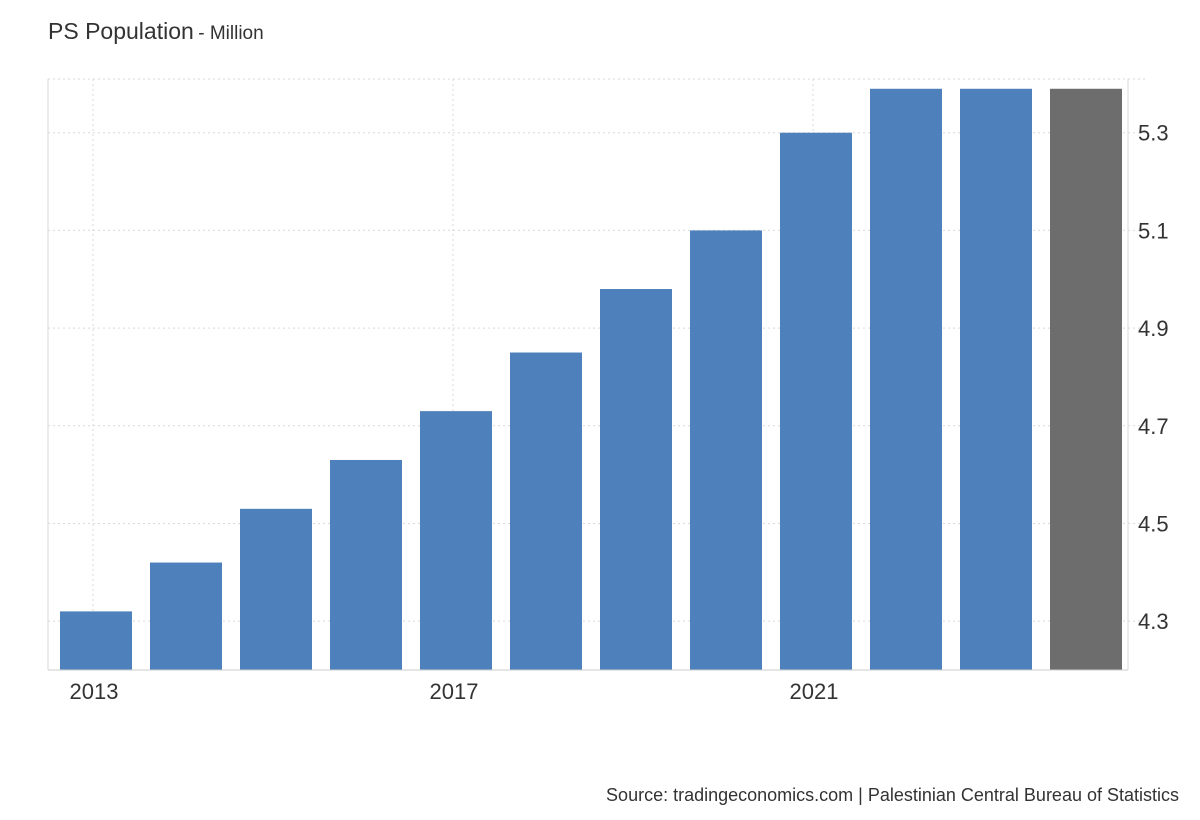  Describe the element at coordinates (1153, 230) in the screenshot. I see `y-tick-label: 5.1` at that location.